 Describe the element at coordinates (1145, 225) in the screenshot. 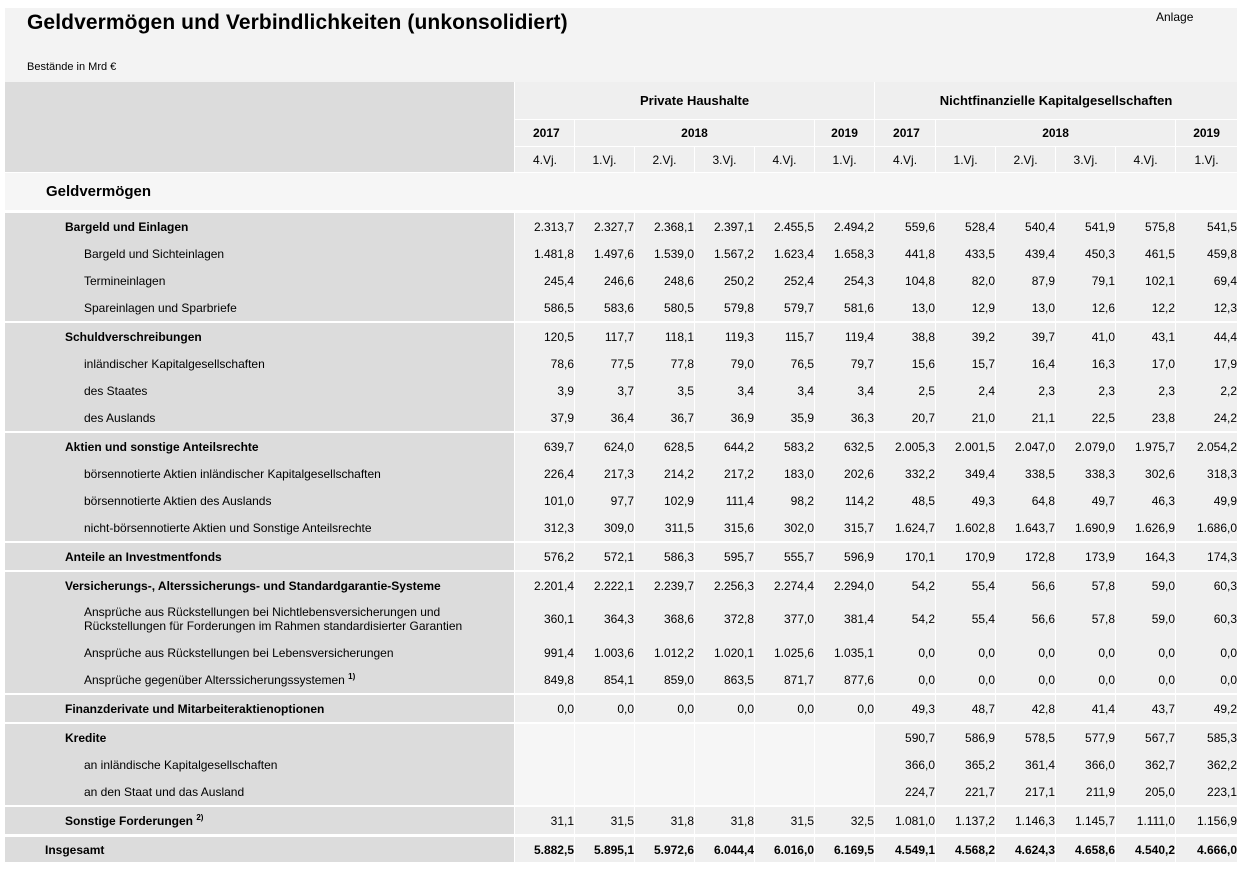

I see `value-cell: 575,8` at that location.